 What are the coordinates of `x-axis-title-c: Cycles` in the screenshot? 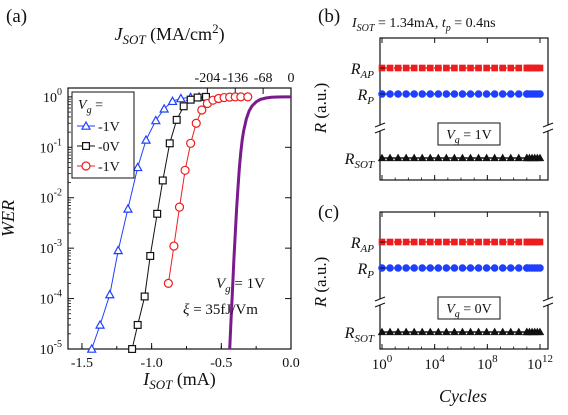 It's located at (463, 396).